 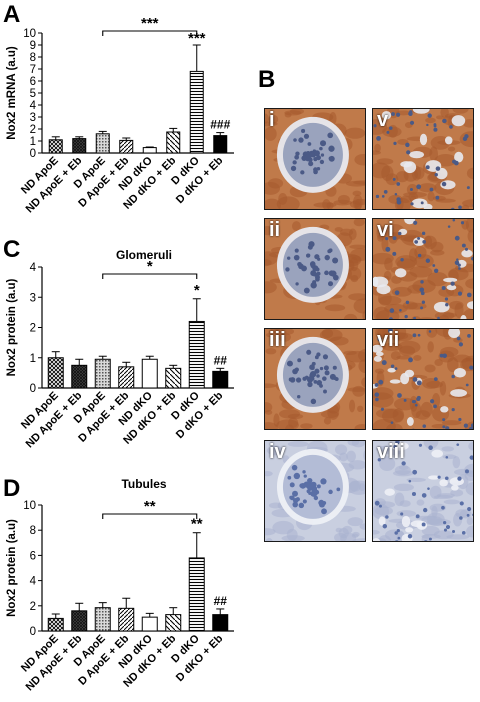 What do you see at coordinates (220, 144) in the screenshot?
I see `bar-d-dko-eb` at bounding box center [220, 144].